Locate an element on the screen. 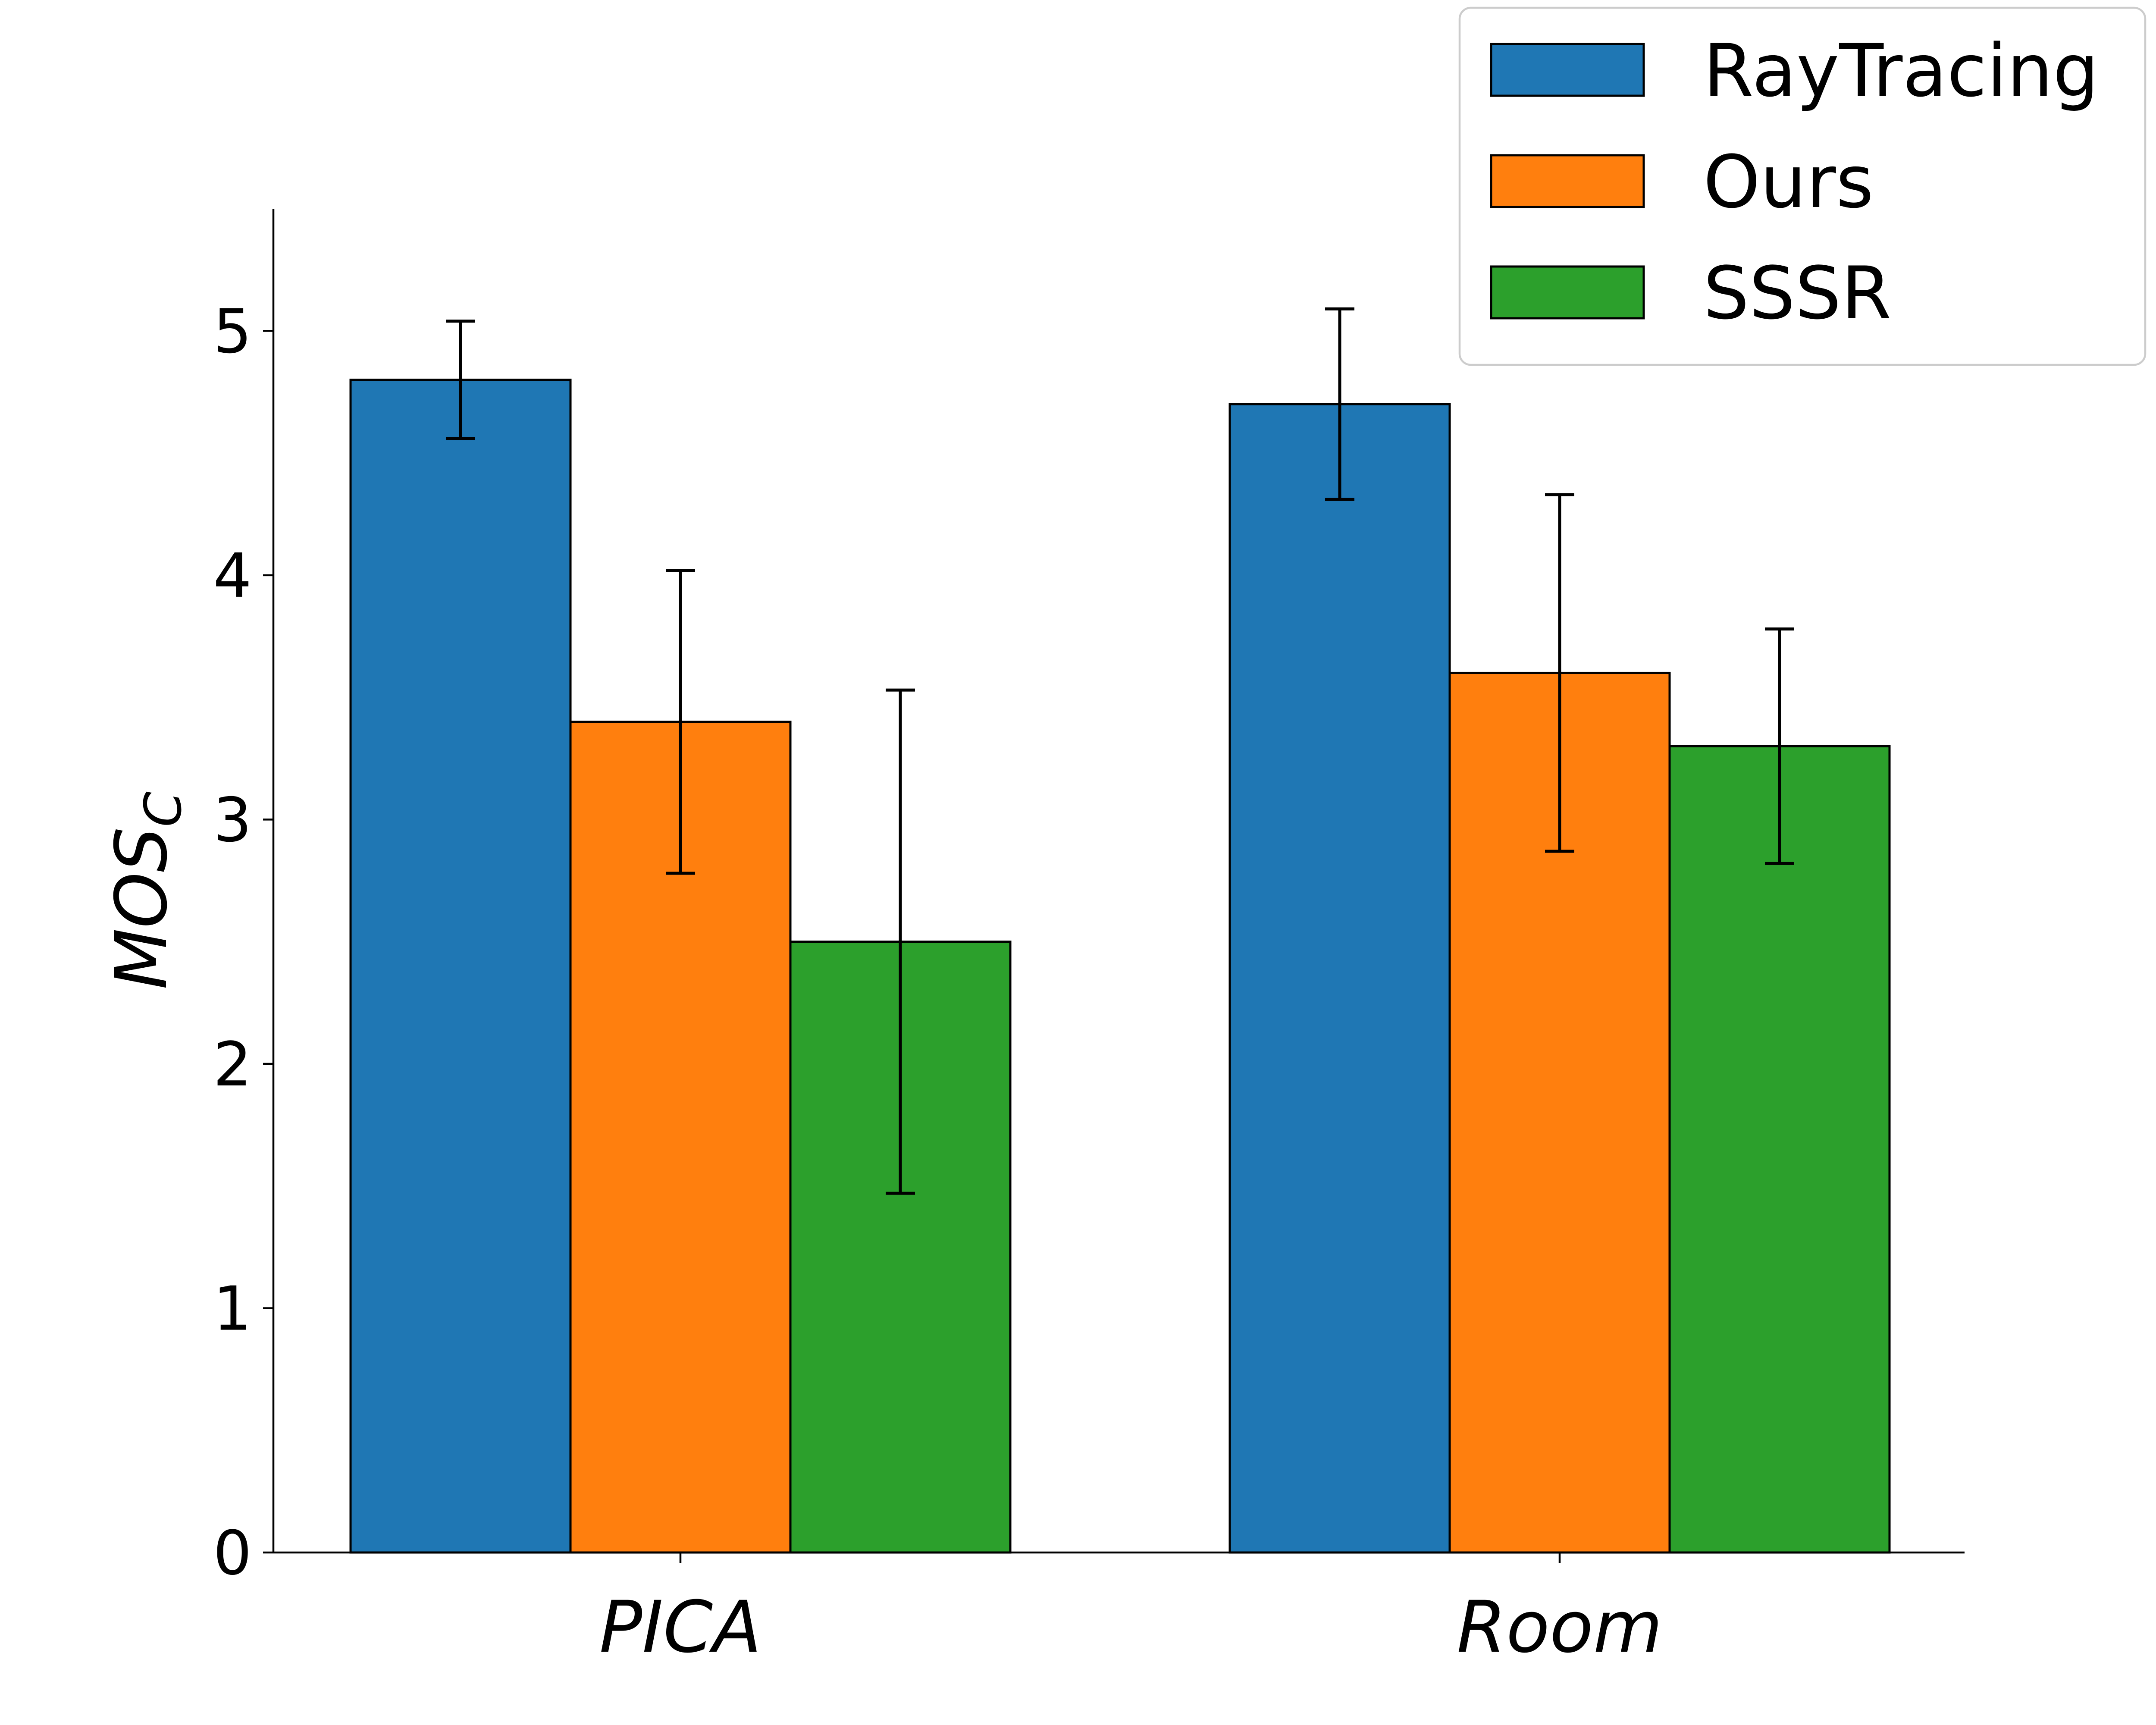  legend: RayTracing Ours SSSR is located at coordinates (1802, 186).